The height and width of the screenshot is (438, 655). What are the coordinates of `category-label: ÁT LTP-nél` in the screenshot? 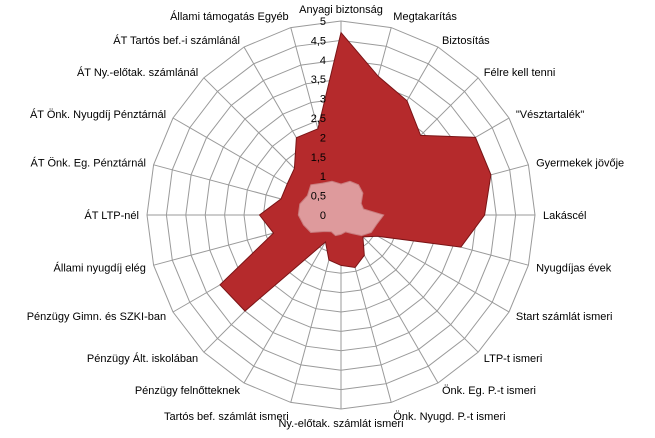 It's located at (111, 215).